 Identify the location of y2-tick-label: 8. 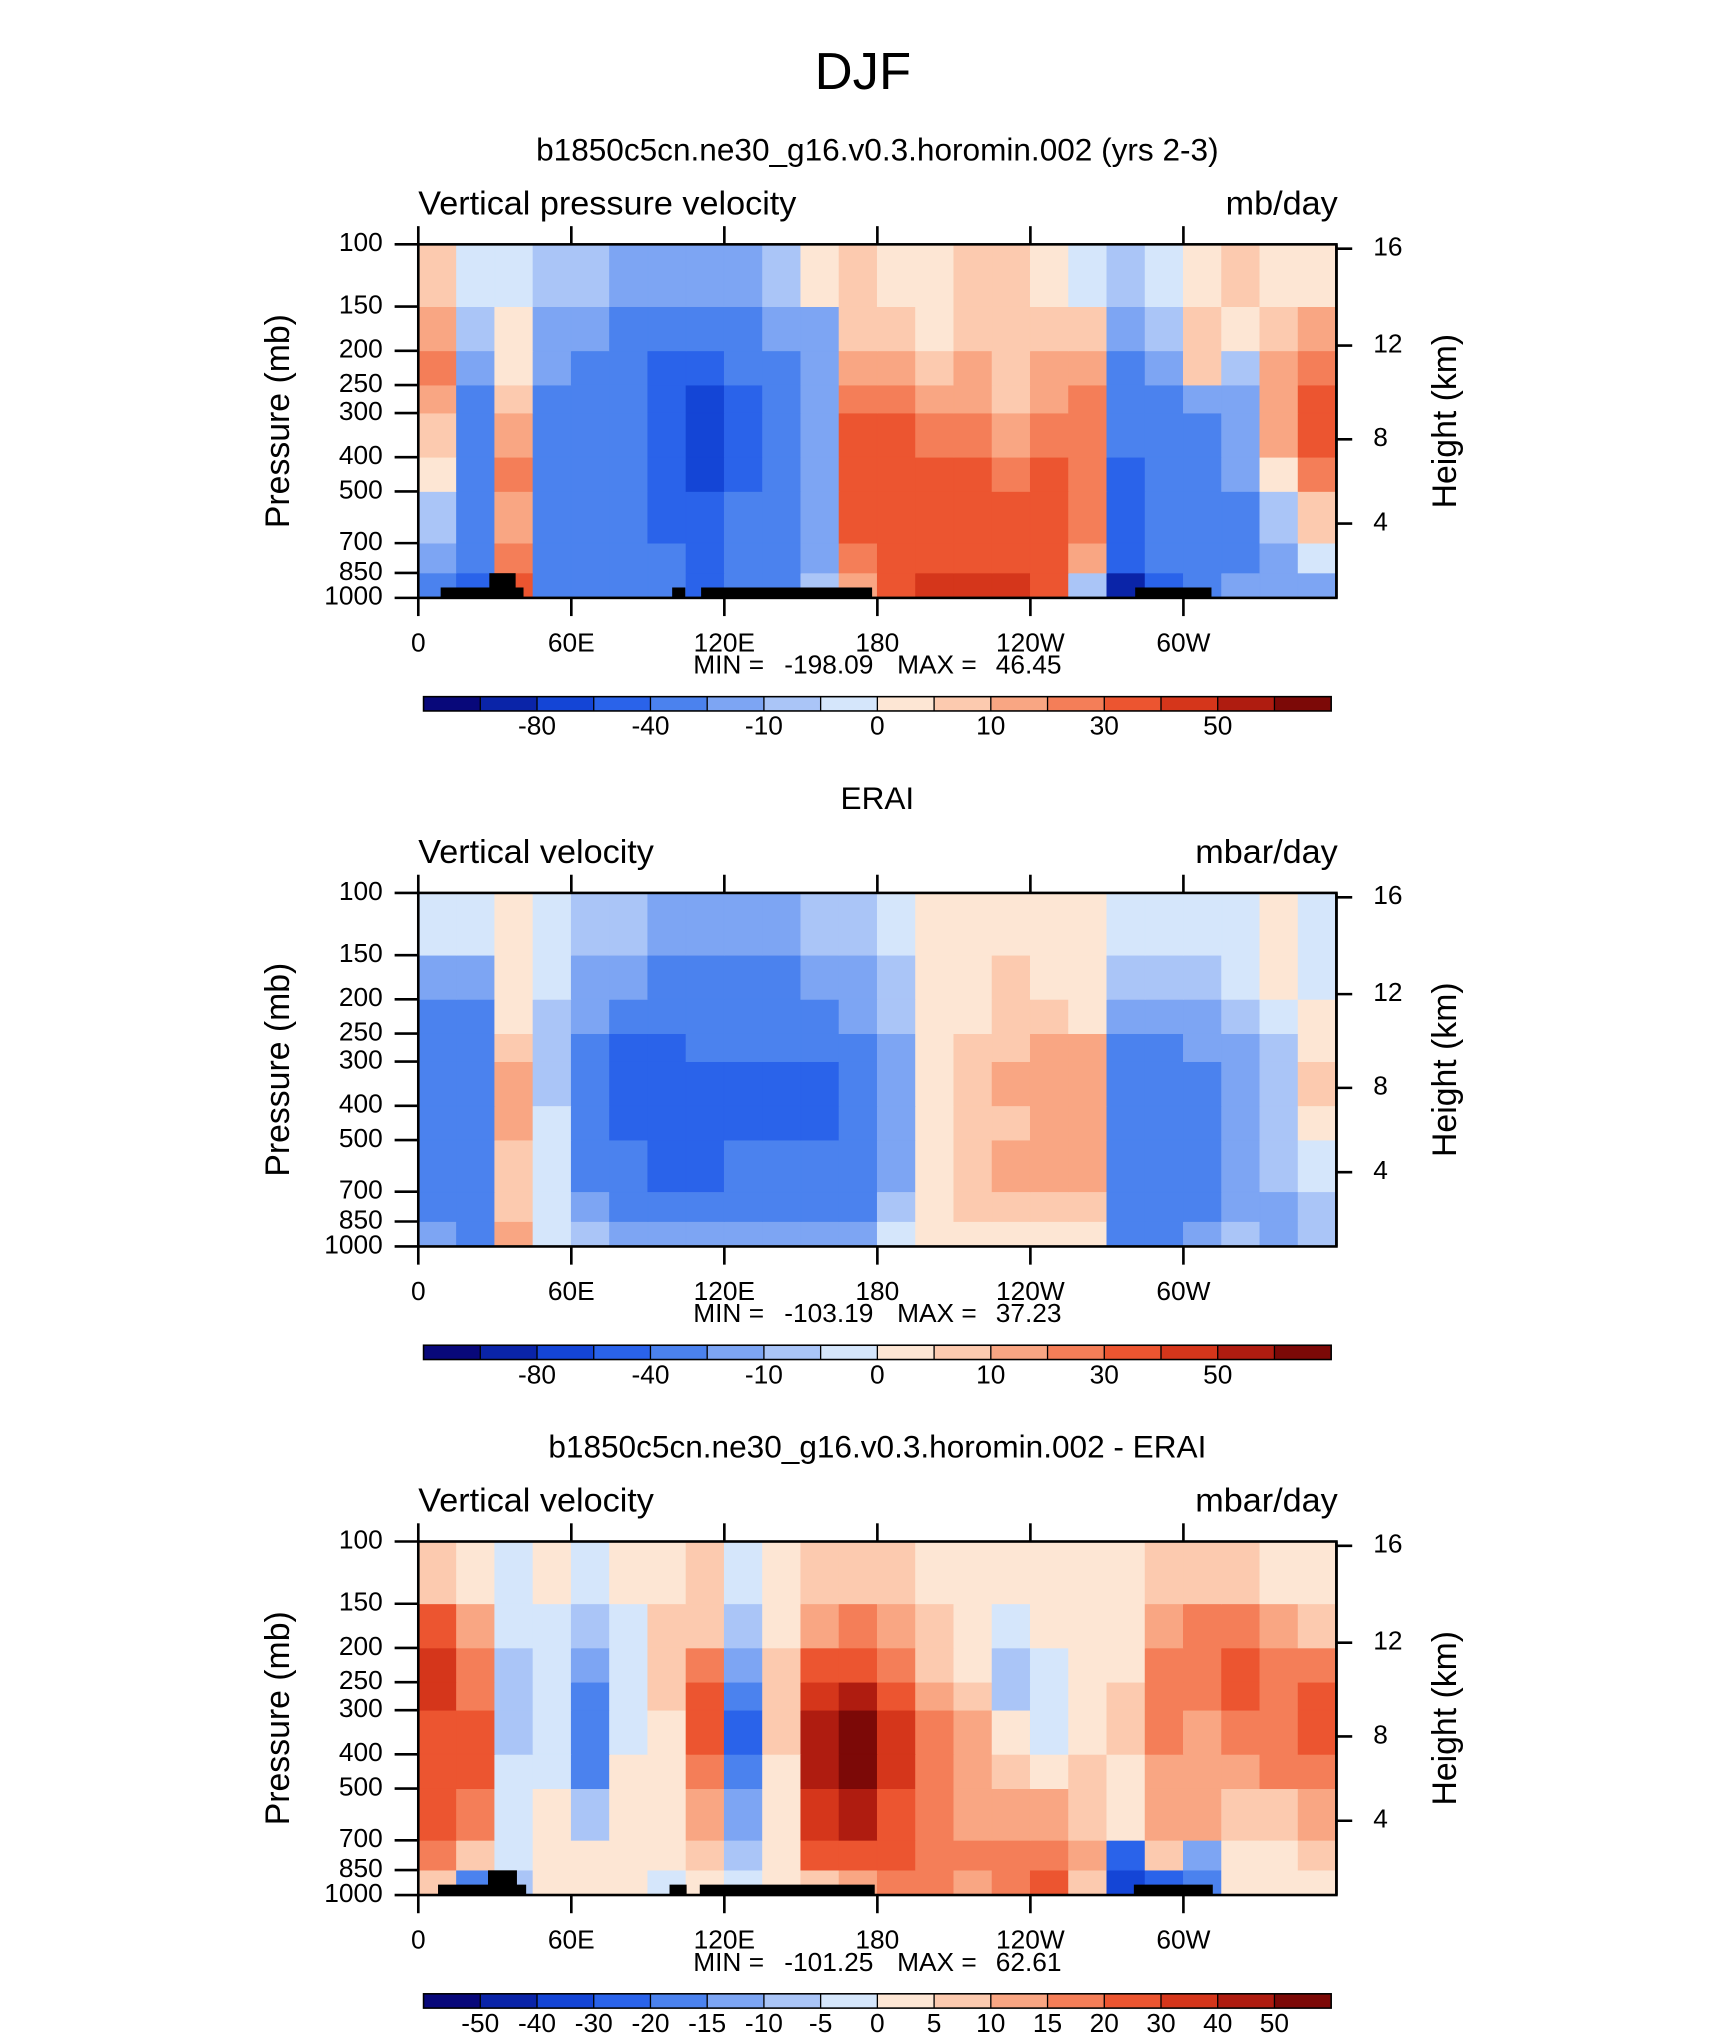
(1380, 1734).